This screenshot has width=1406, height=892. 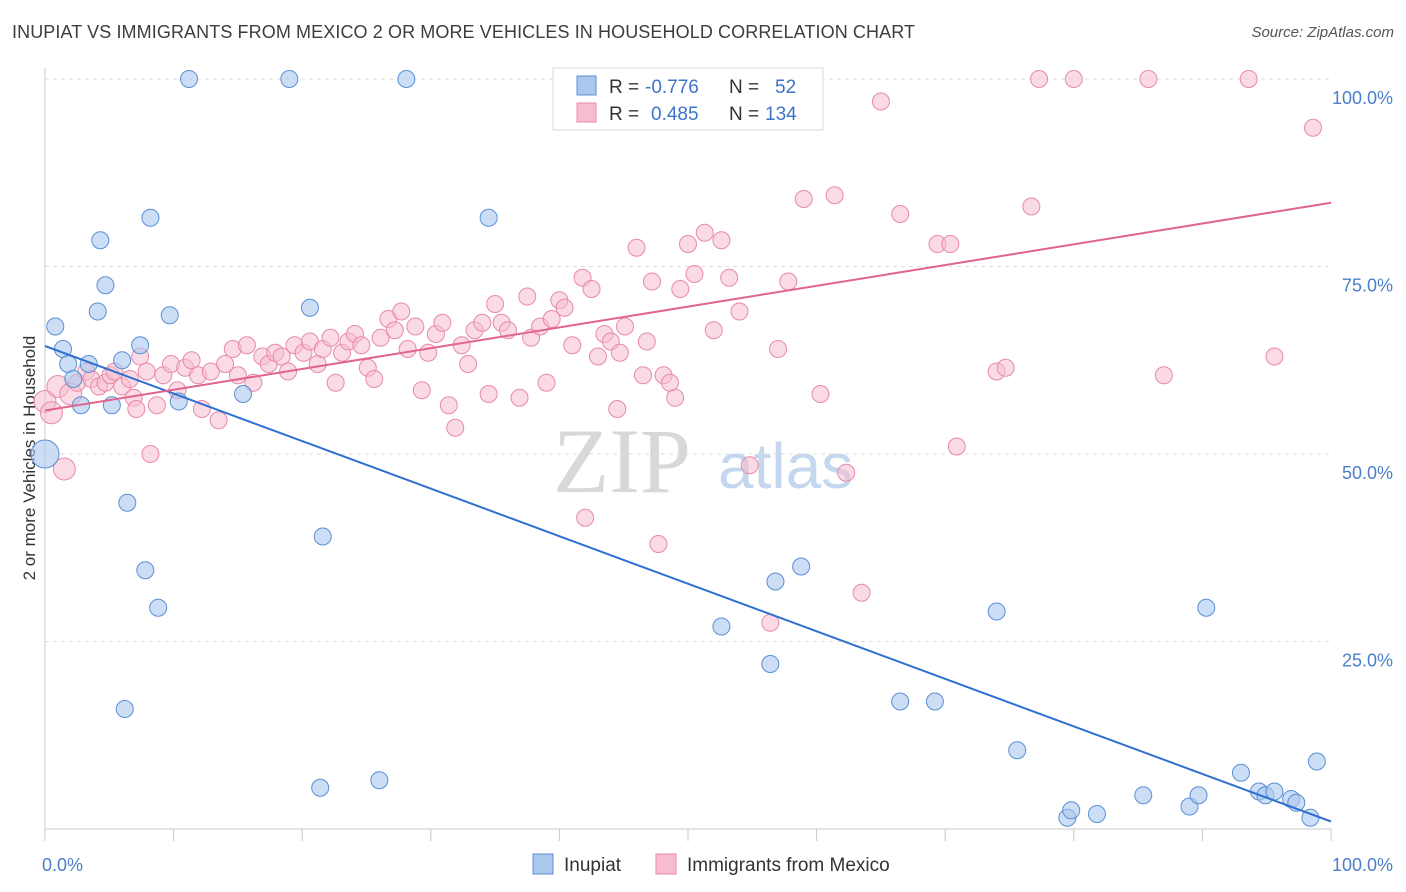 I want to click on series-legend-label-inupiat: Inupiat, so click(x=593, y=865).